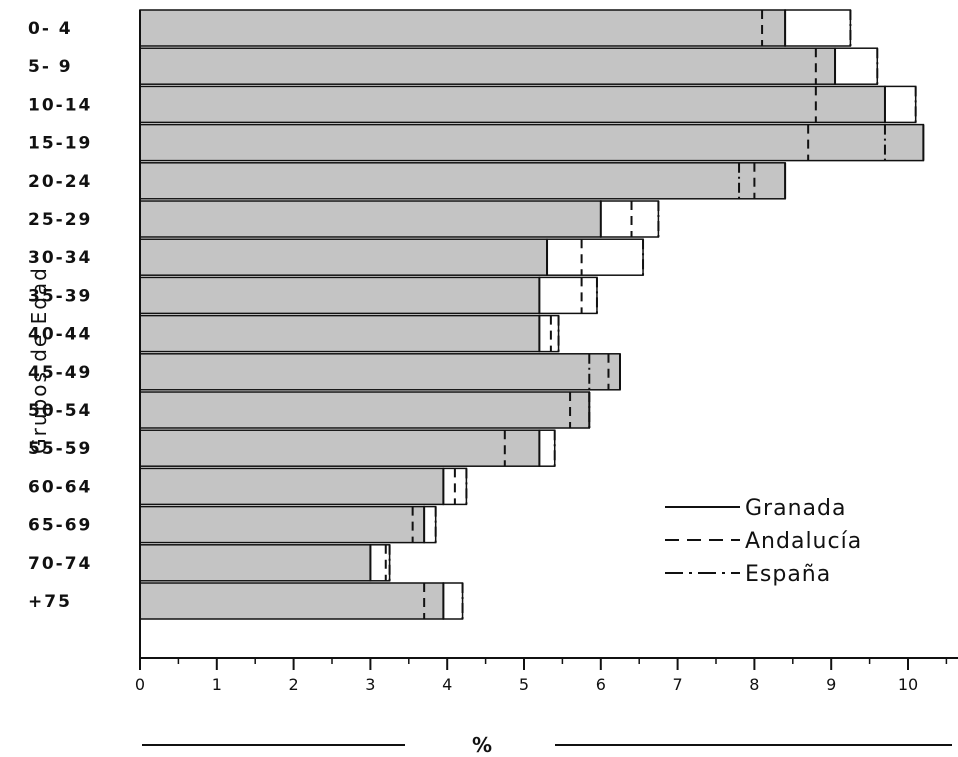 The width and height of the screenshot is (958, 757). What do you see at coordinates (788, 574) in the screenshot?
I see `legend-label-espana: España` at bounding box center [788, 574].